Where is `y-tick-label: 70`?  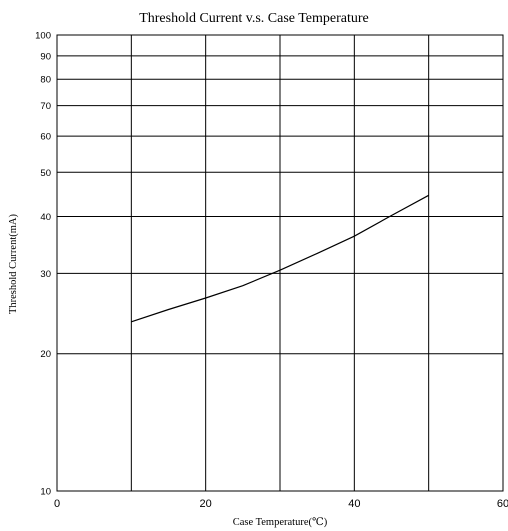 y-tick-label: 70 is located at coordinates (45, 106).